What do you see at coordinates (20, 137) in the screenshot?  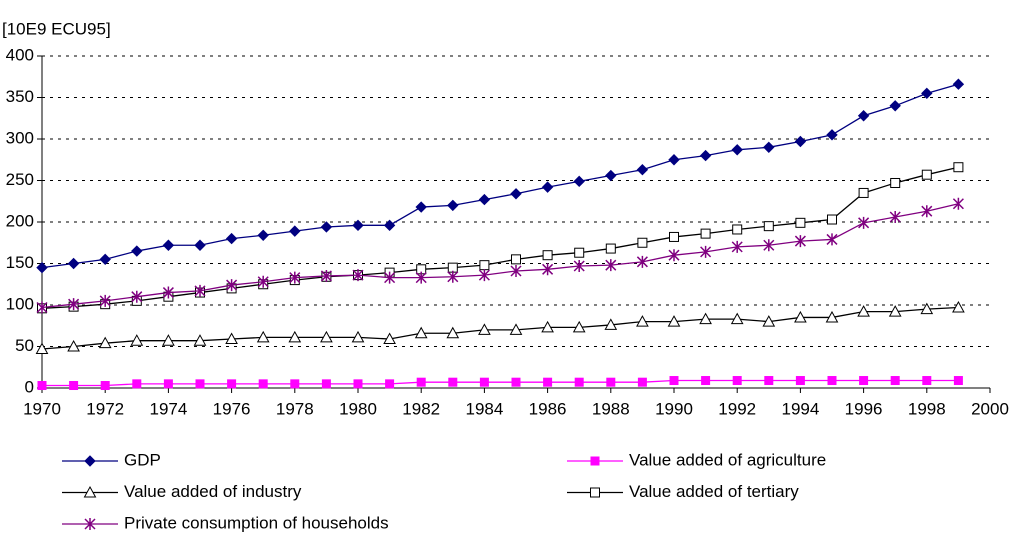 I see `y-tick-label: 300` at bounding box center [20, 137].